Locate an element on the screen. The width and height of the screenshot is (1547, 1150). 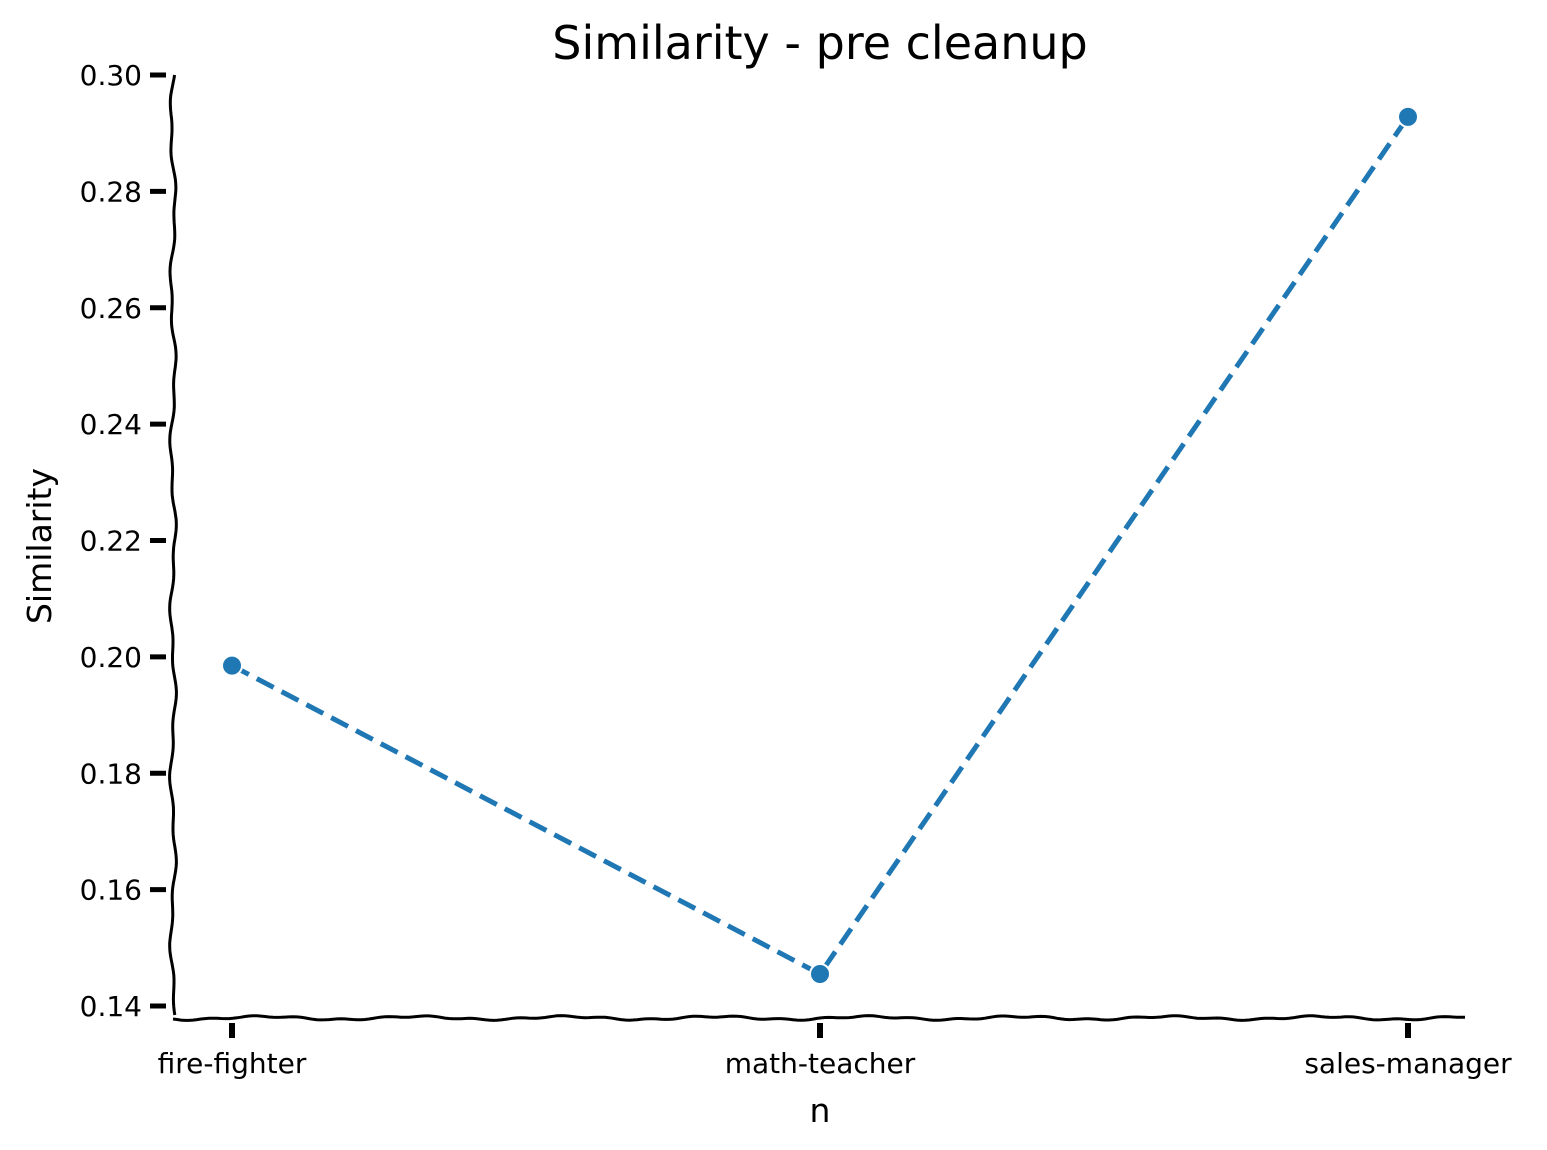
x-tick-label: sales-manager is located at coordinates (1408, 1063).